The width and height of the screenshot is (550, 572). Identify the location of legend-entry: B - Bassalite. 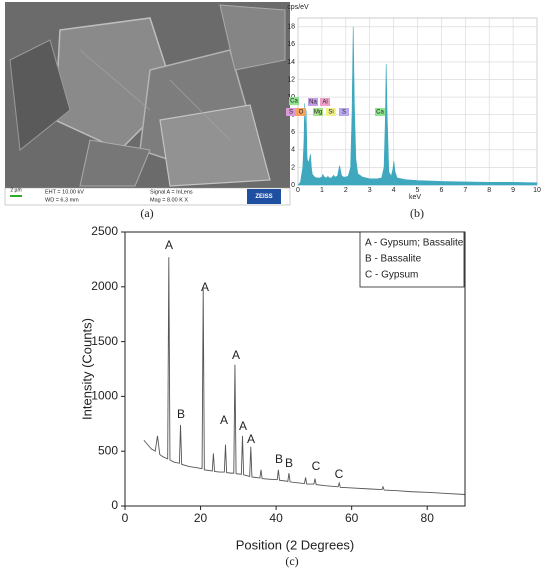
(393, 259).